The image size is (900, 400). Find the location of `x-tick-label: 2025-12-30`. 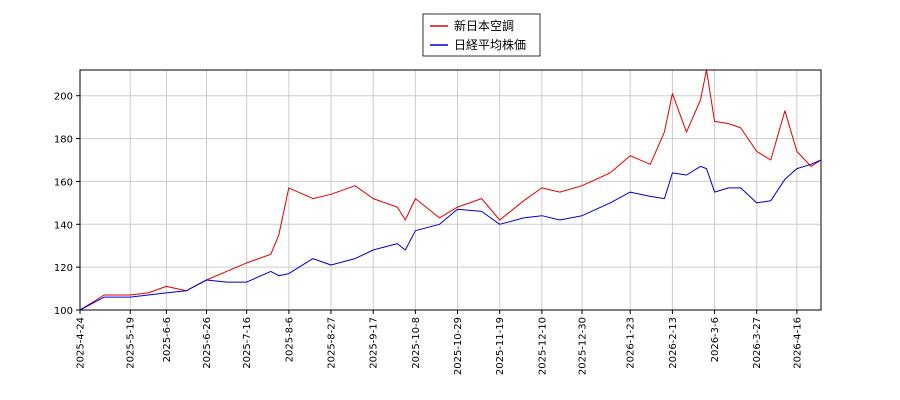

x-tick-label: 2025-12-30 is located at coordinates (583, 346).